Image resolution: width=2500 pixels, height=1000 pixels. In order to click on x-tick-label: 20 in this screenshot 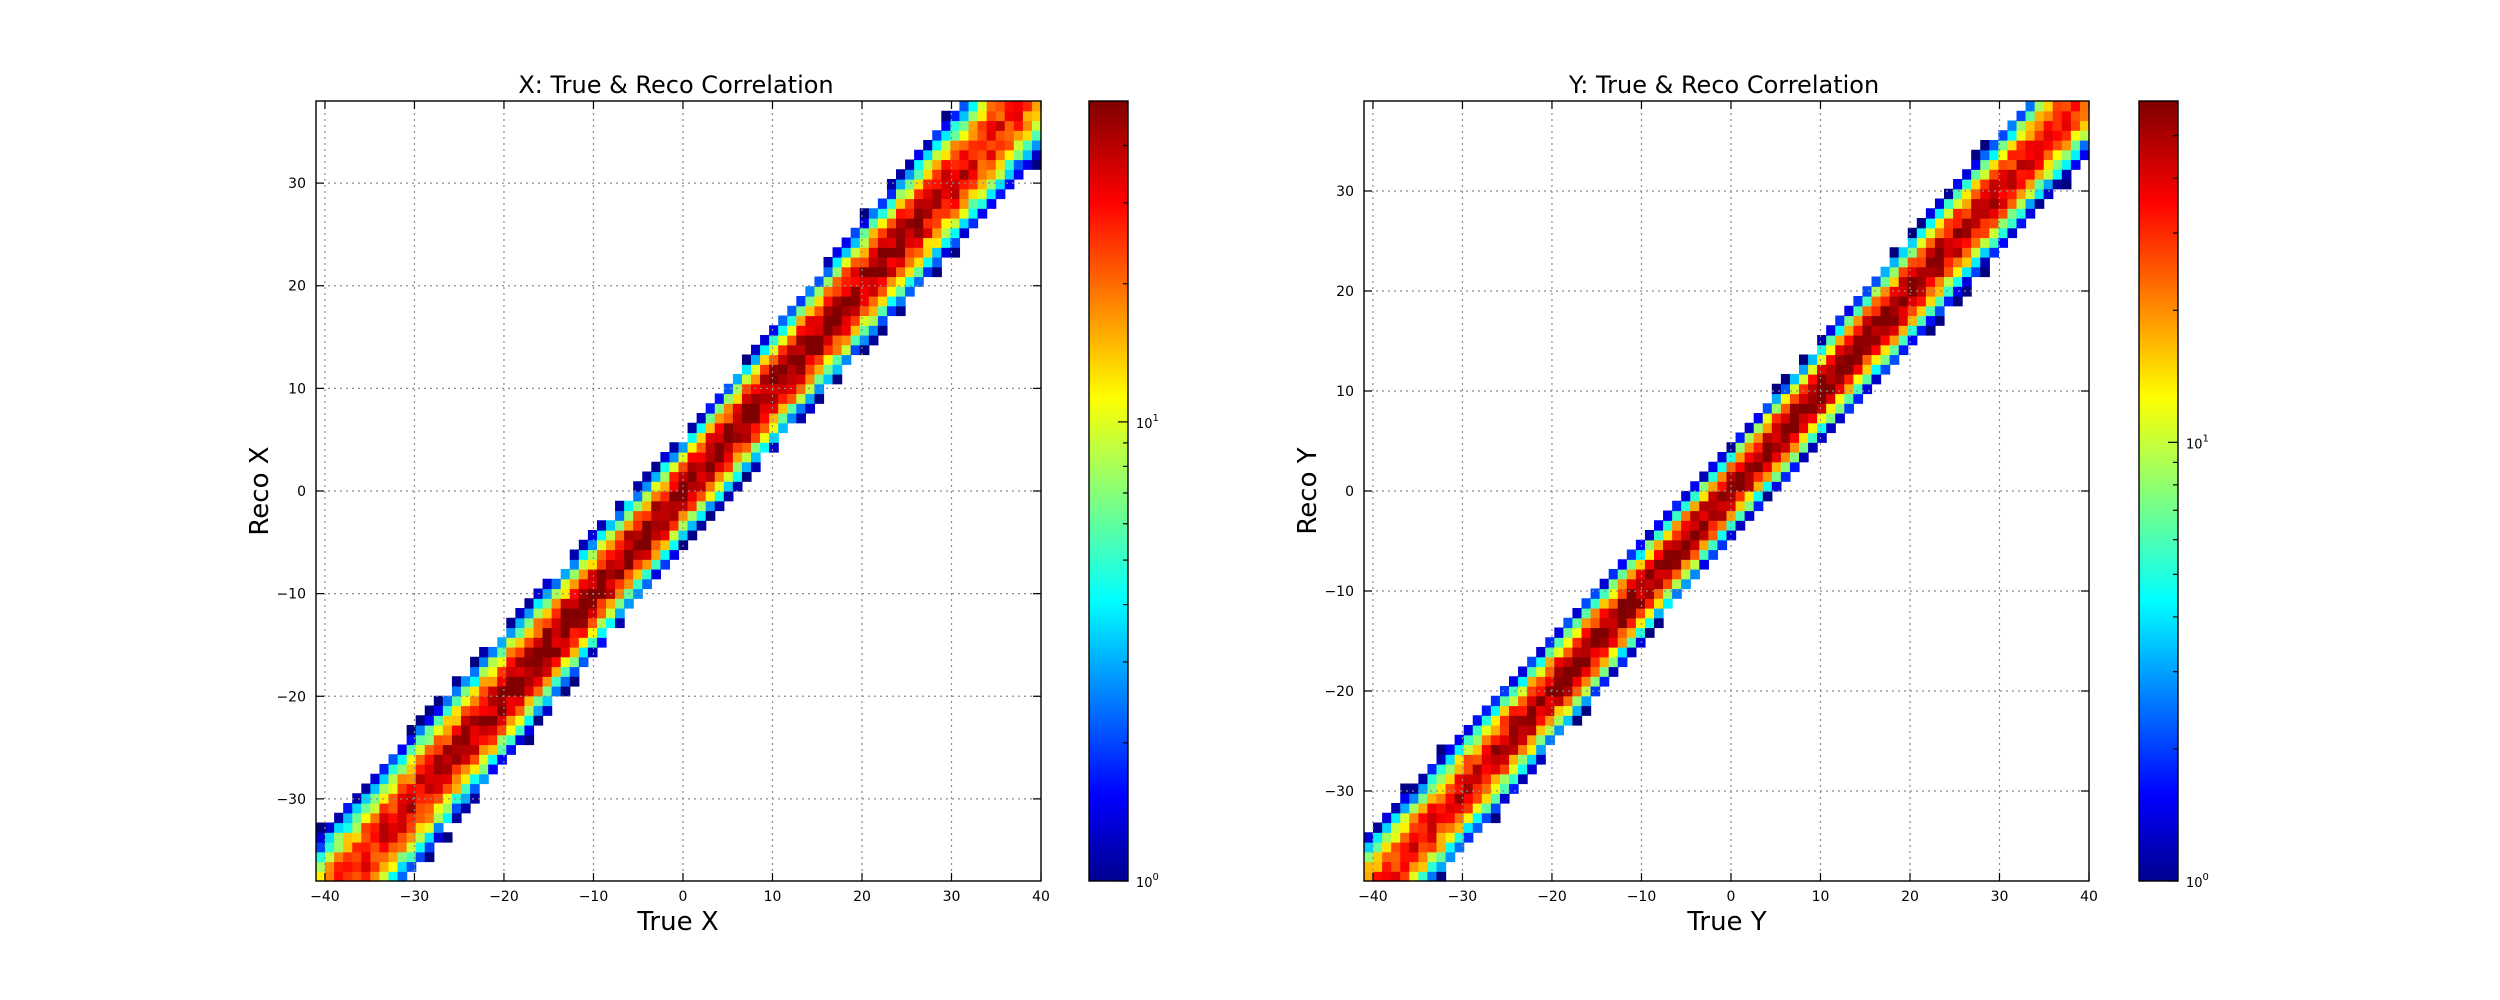, I will do `click(1910, 897)`.